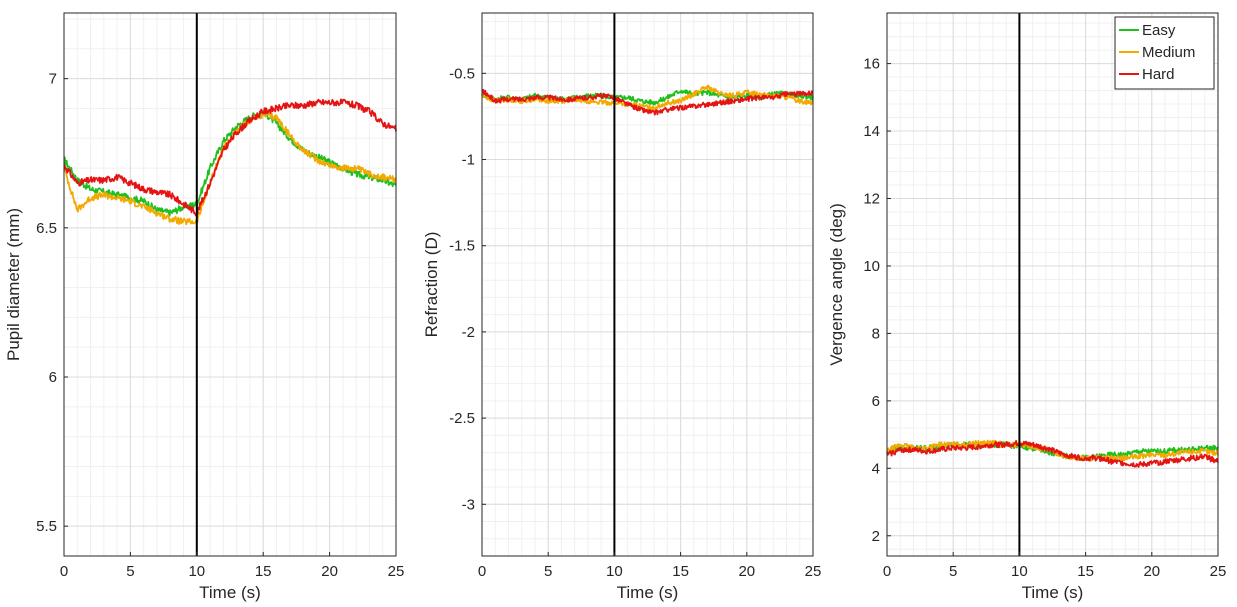  I want to click on vergence-y-axis-label: Vergence angle (deg), so click(836, 284).